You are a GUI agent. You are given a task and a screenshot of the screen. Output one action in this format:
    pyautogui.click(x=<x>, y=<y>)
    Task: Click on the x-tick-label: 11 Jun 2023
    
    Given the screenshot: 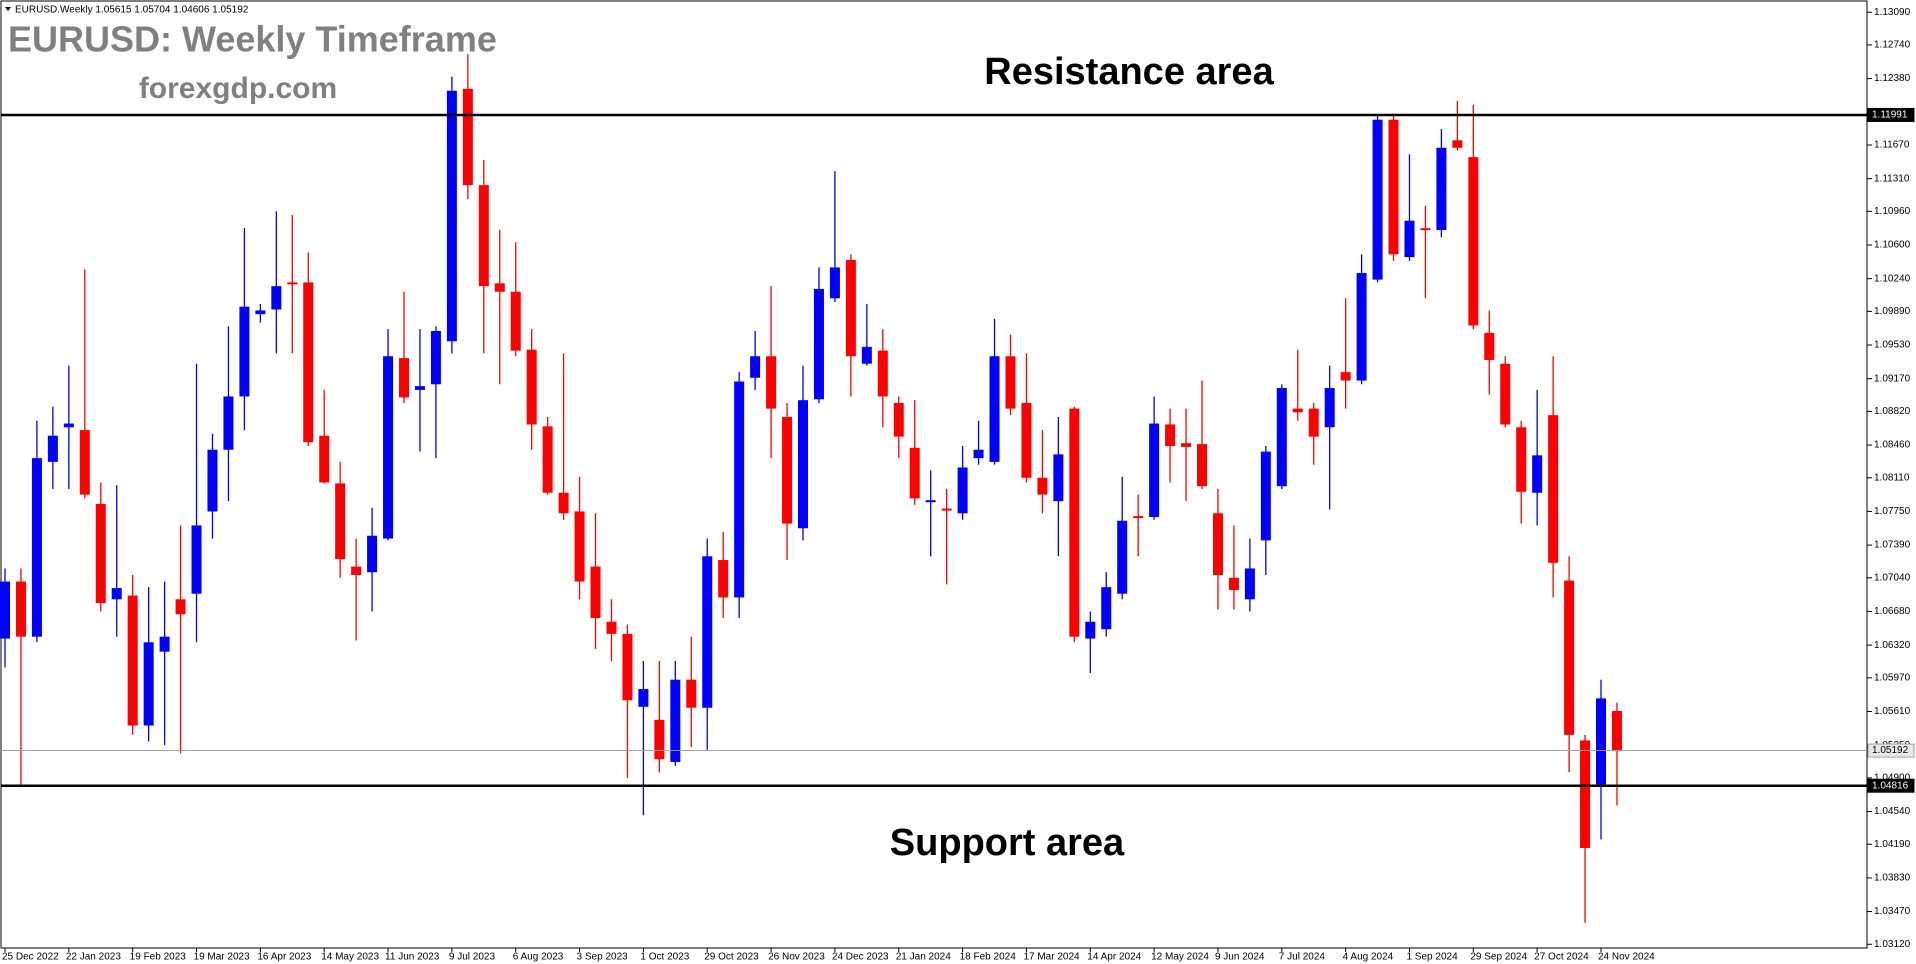 What is the action you would take?
    pyautogui.click(x=412, y=957)
    